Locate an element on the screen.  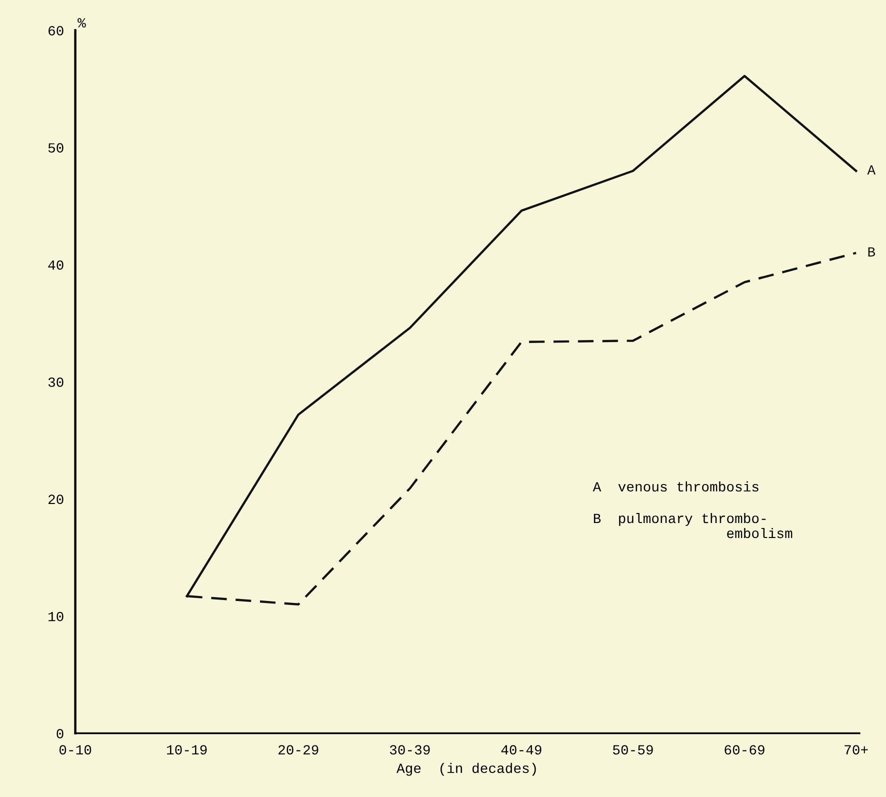
annotation: A venous thrombosis is located at coordinates (675, 486).